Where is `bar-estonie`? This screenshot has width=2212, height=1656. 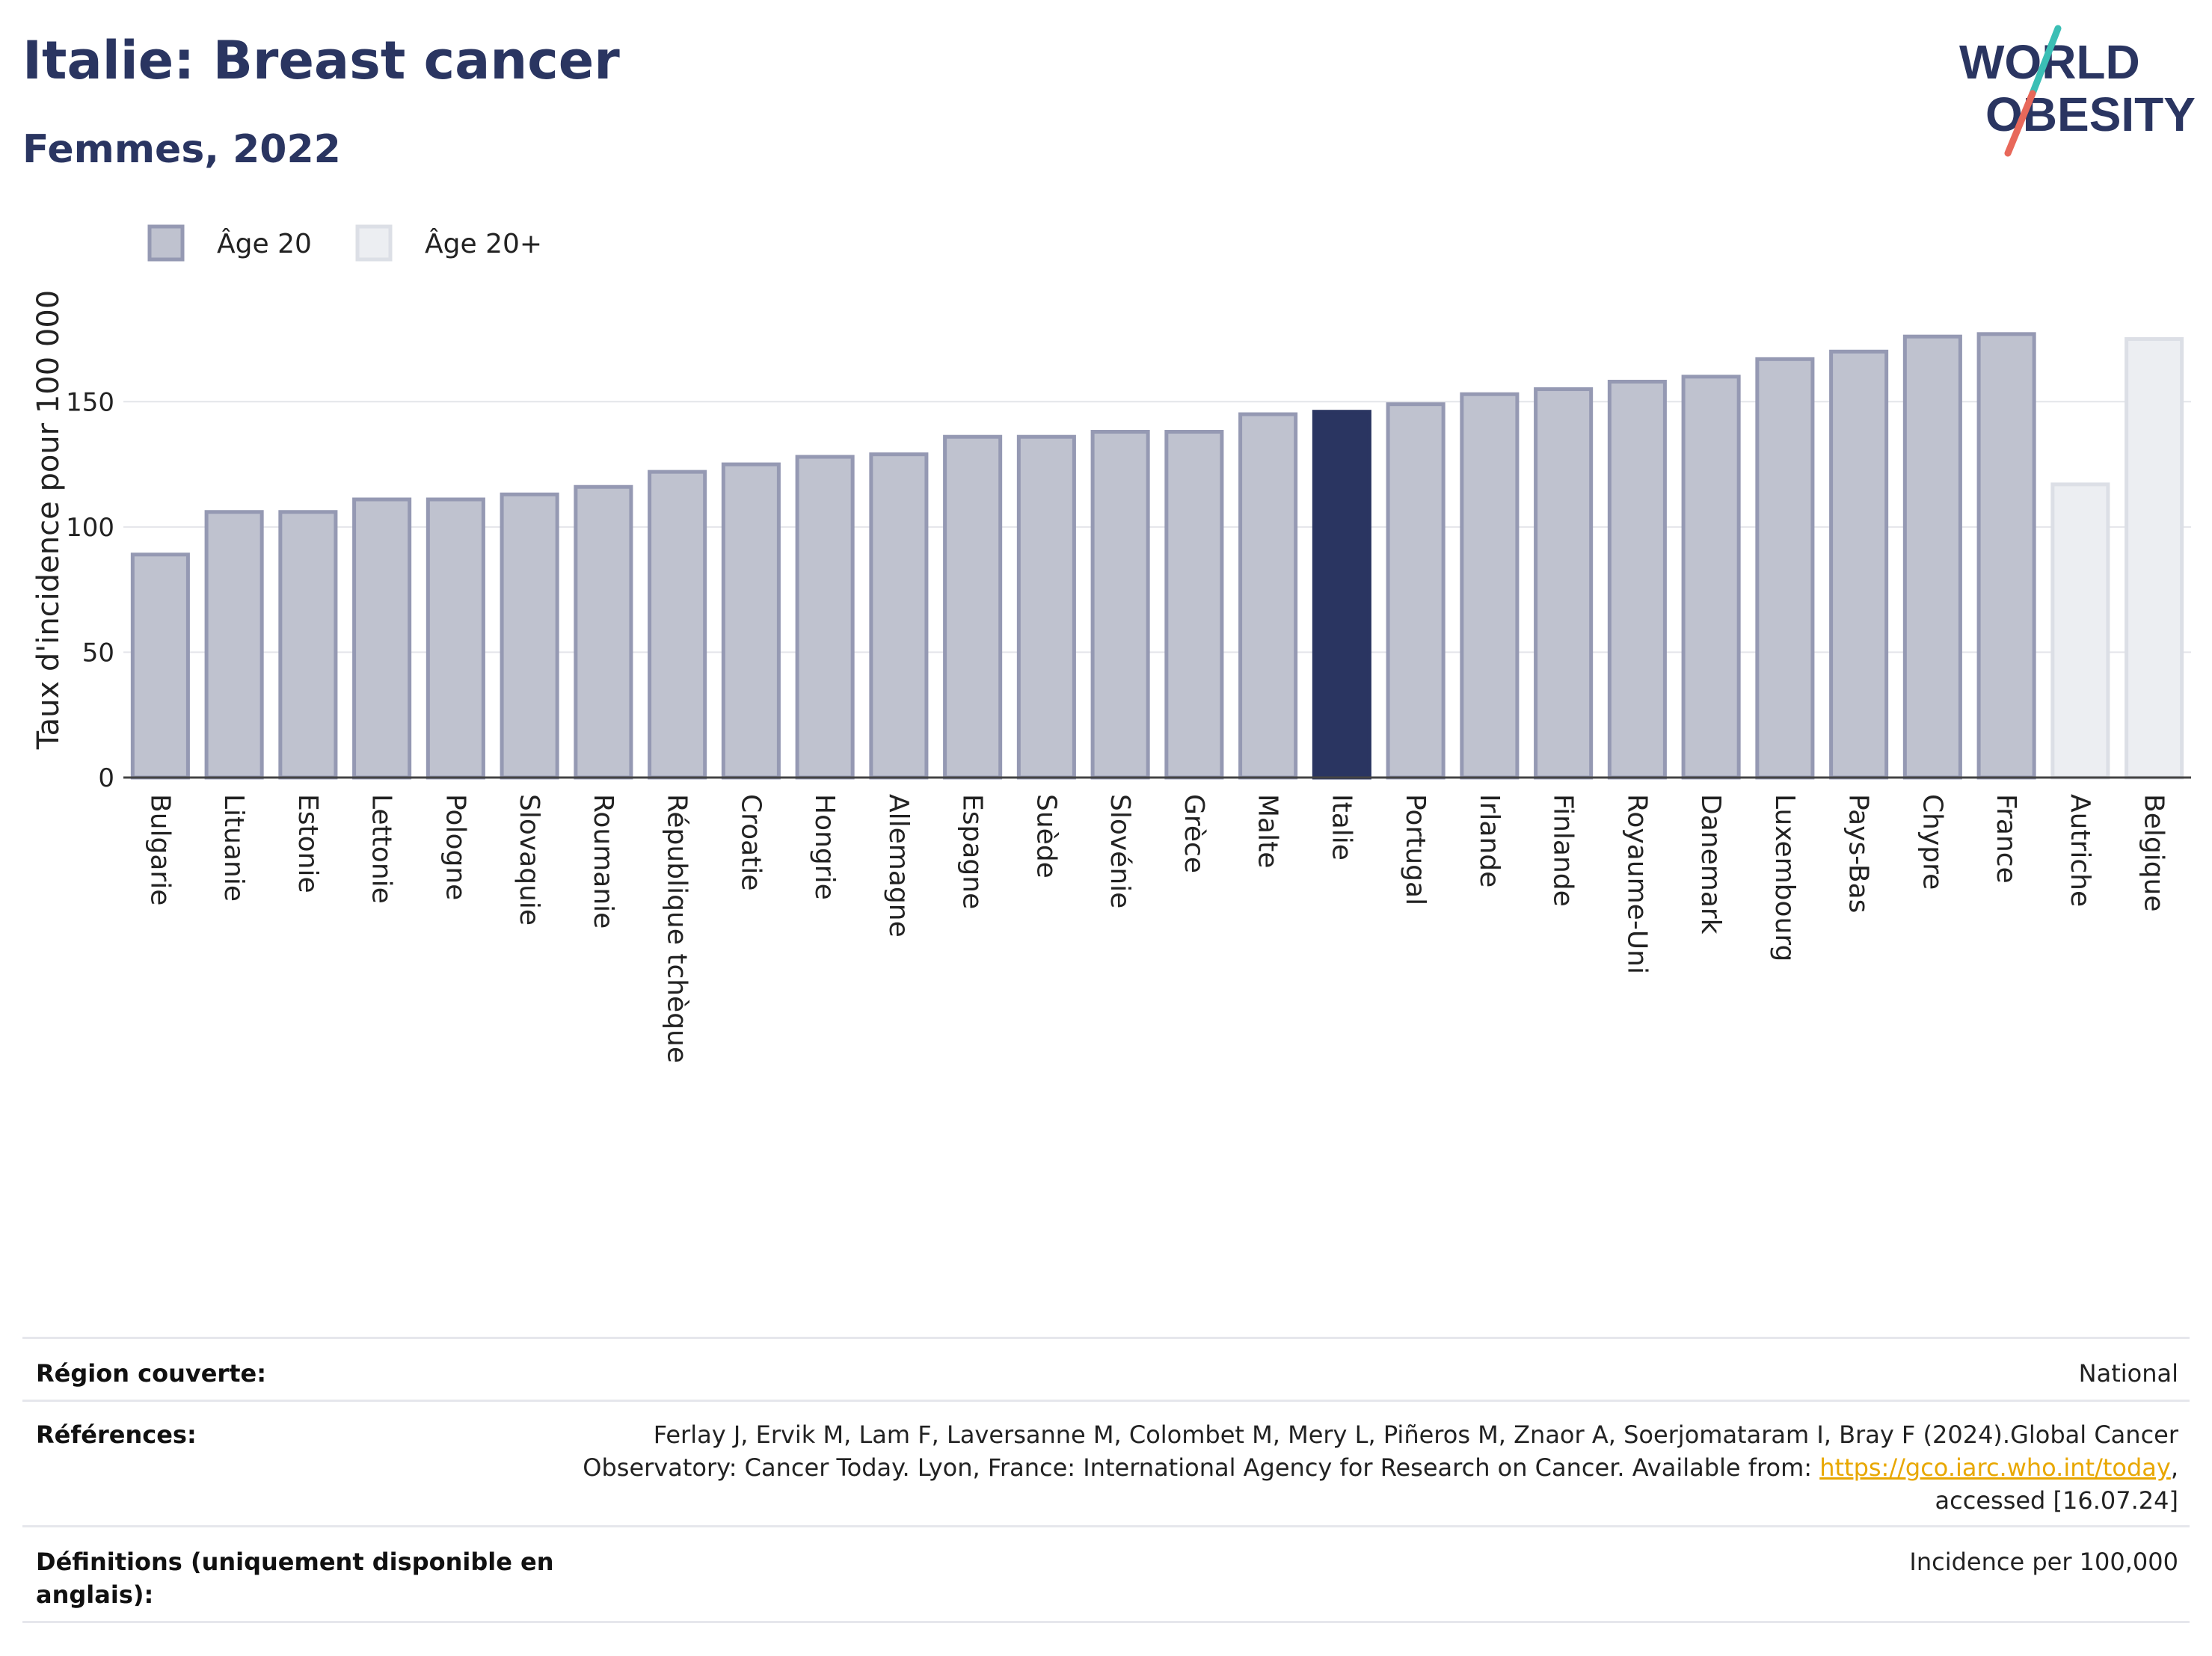
bar-estonie is located at coordinates (308, 645).